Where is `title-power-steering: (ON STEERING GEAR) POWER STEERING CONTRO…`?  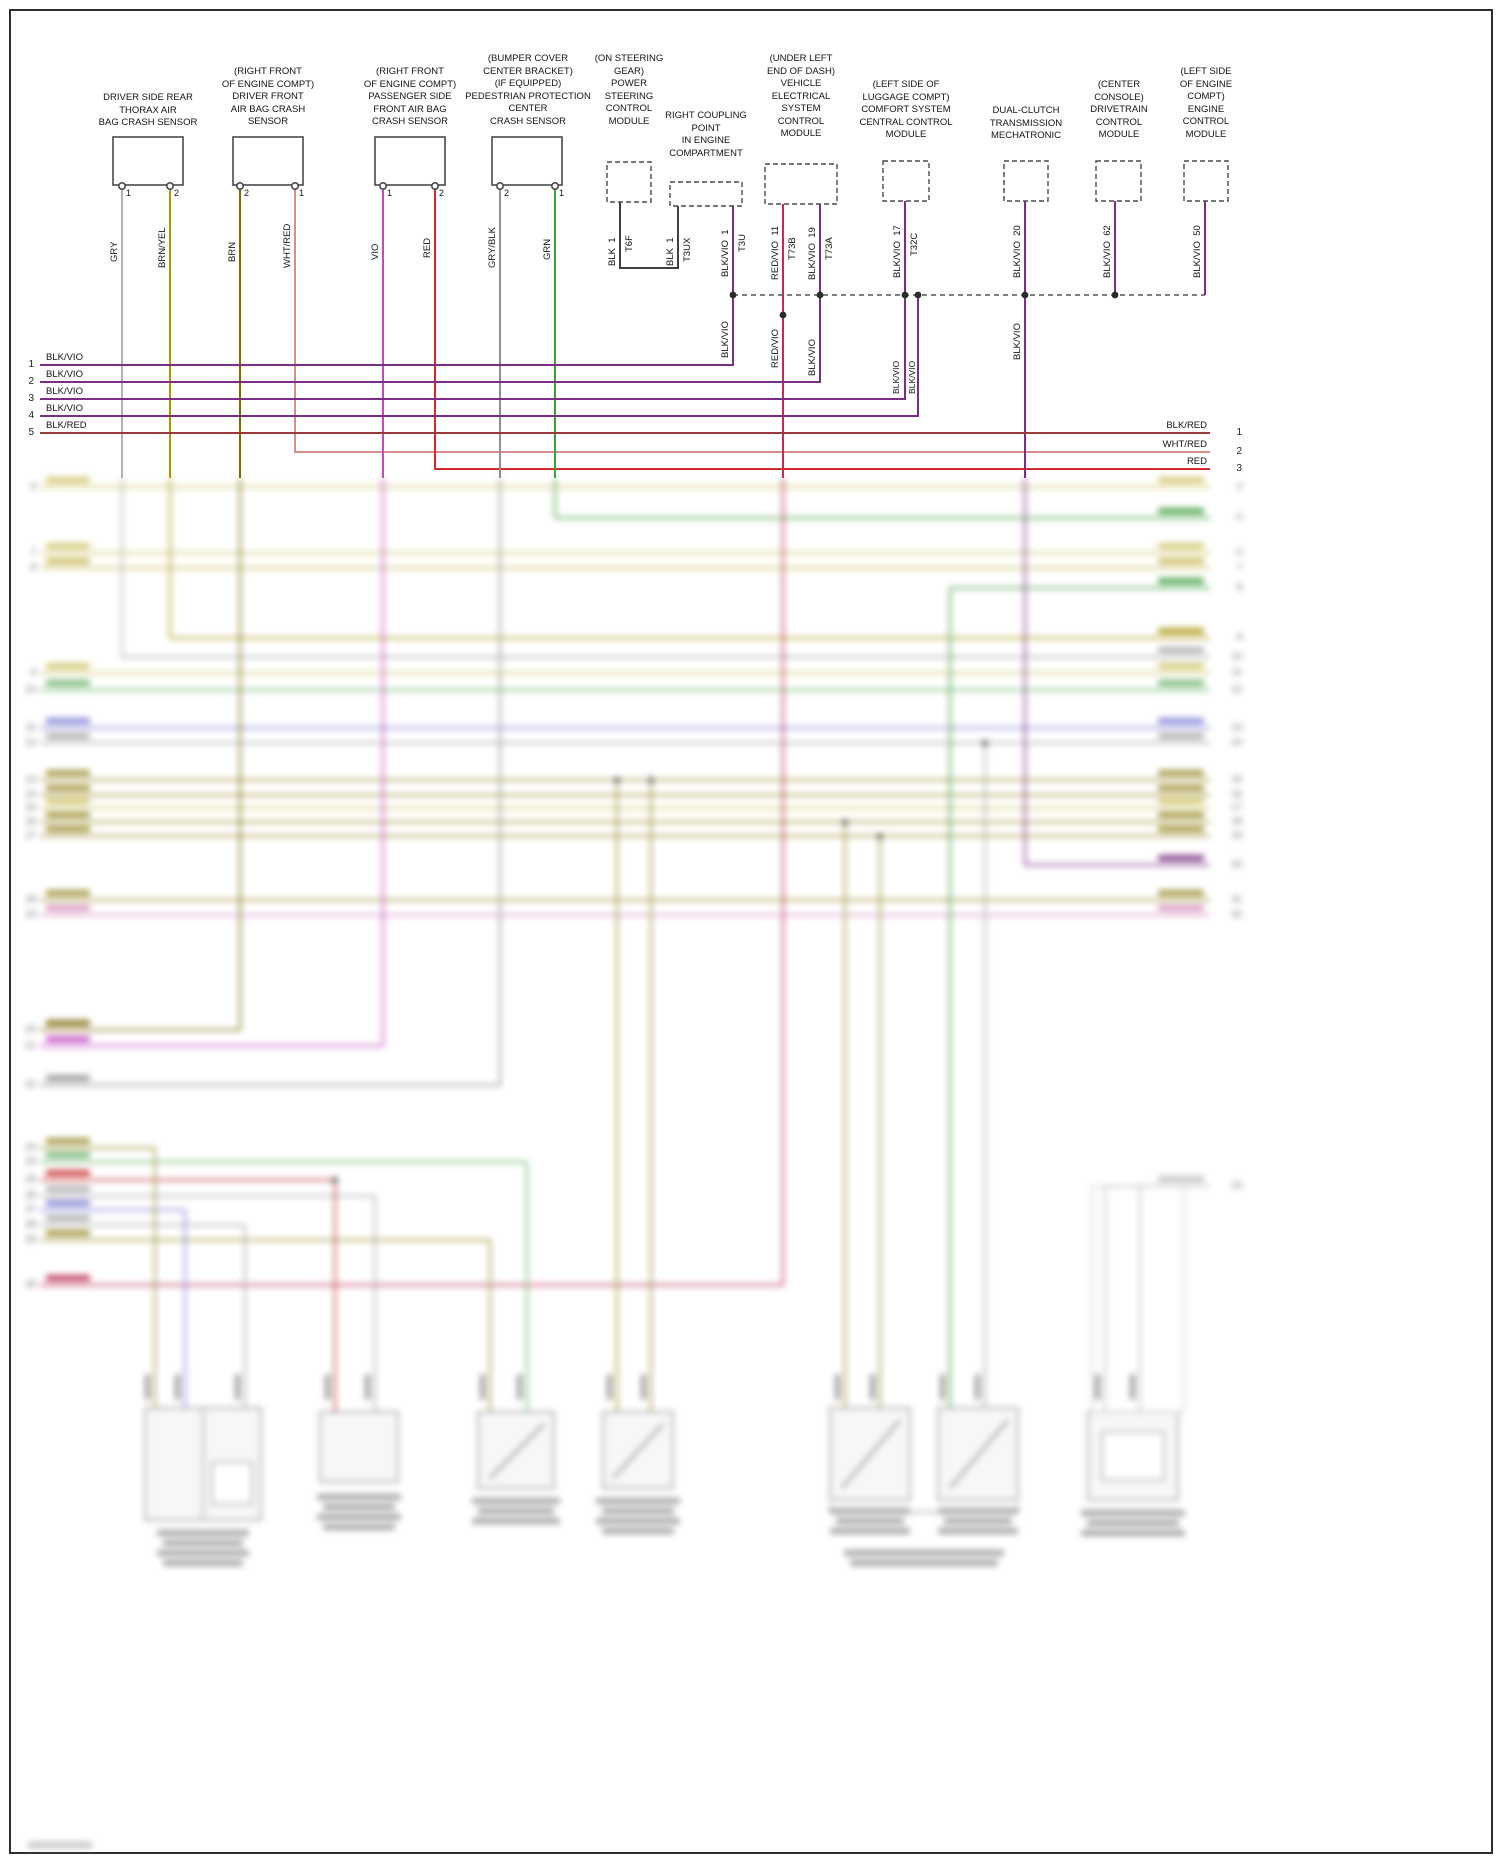 title-power-steering: (ON STEERING GEAR) POWER STEERING CONTRO… is located at coordinates (629, 90).